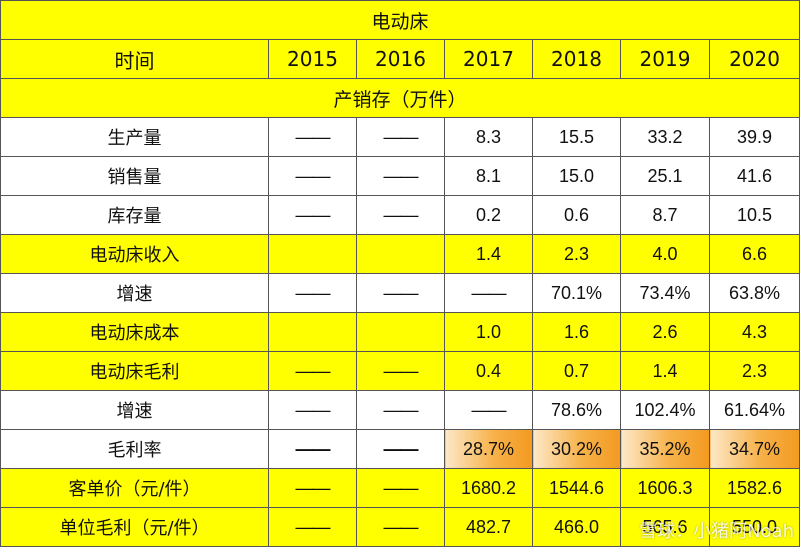  What do you see at coordinates (134, 449) in the screenshot?
I see `row-label: 毛利率` at bounding box center [134, 449].